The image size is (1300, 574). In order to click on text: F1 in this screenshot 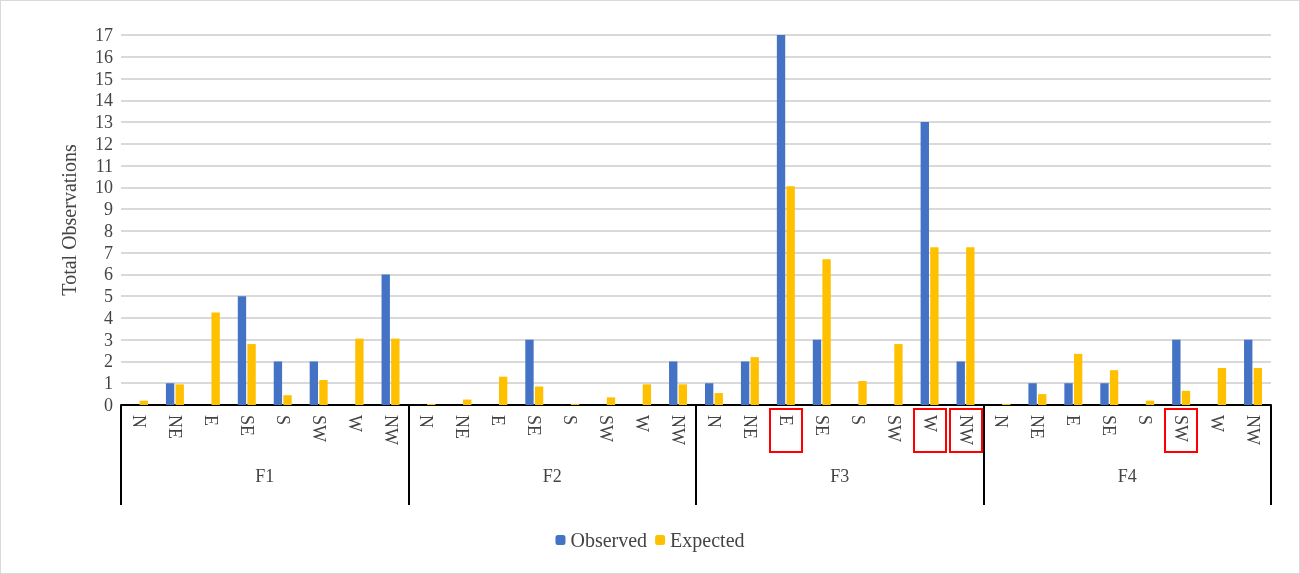, I will do `click(265, 476)`.